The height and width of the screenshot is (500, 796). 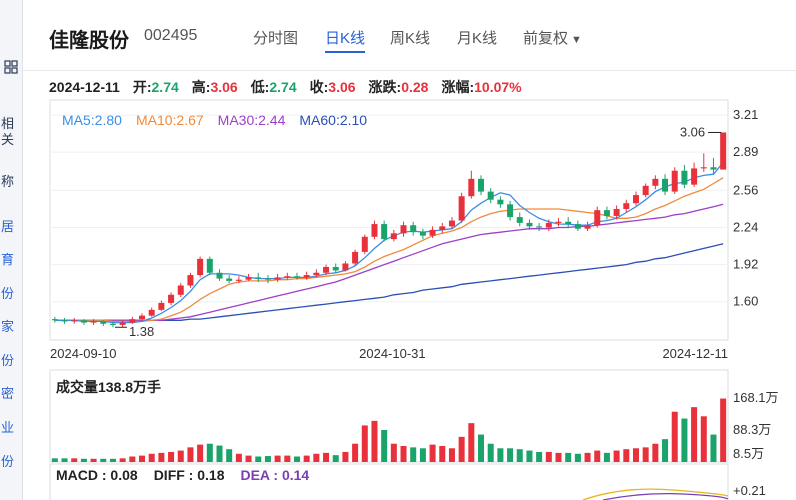 What do you see at coordinates (8, 293) in the screenshot?
I see `sidebar-label-4: 份` at bounding box center [8, 293].